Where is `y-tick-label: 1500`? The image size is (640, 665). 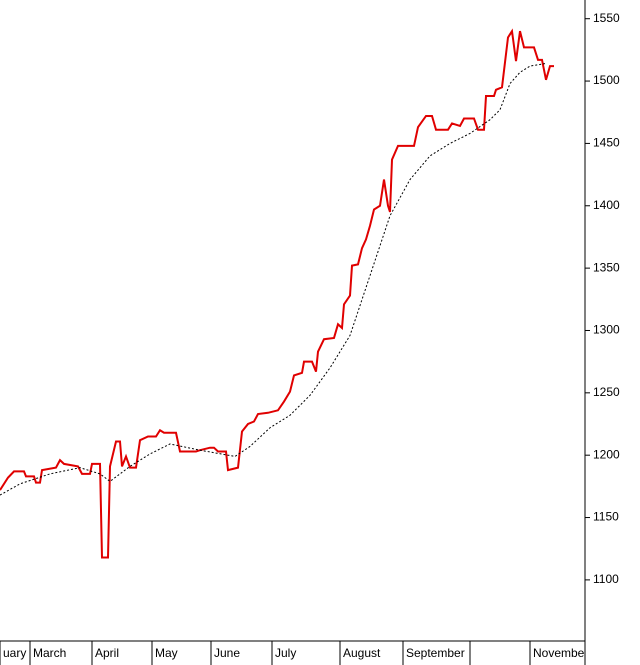
y-tick-label: 1500 is located at coordinates (606, 80).